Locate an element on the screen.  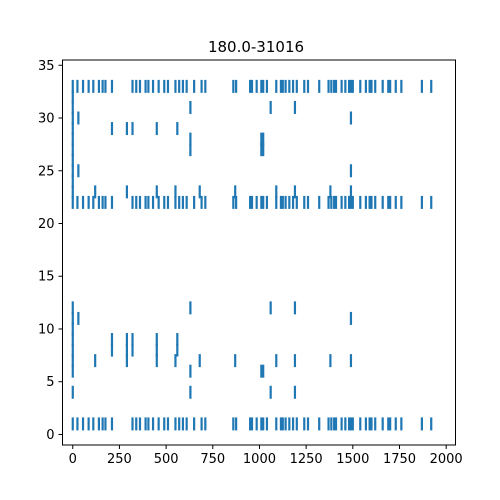
y-tick-label: 15 is located at coordinates (46, 277).